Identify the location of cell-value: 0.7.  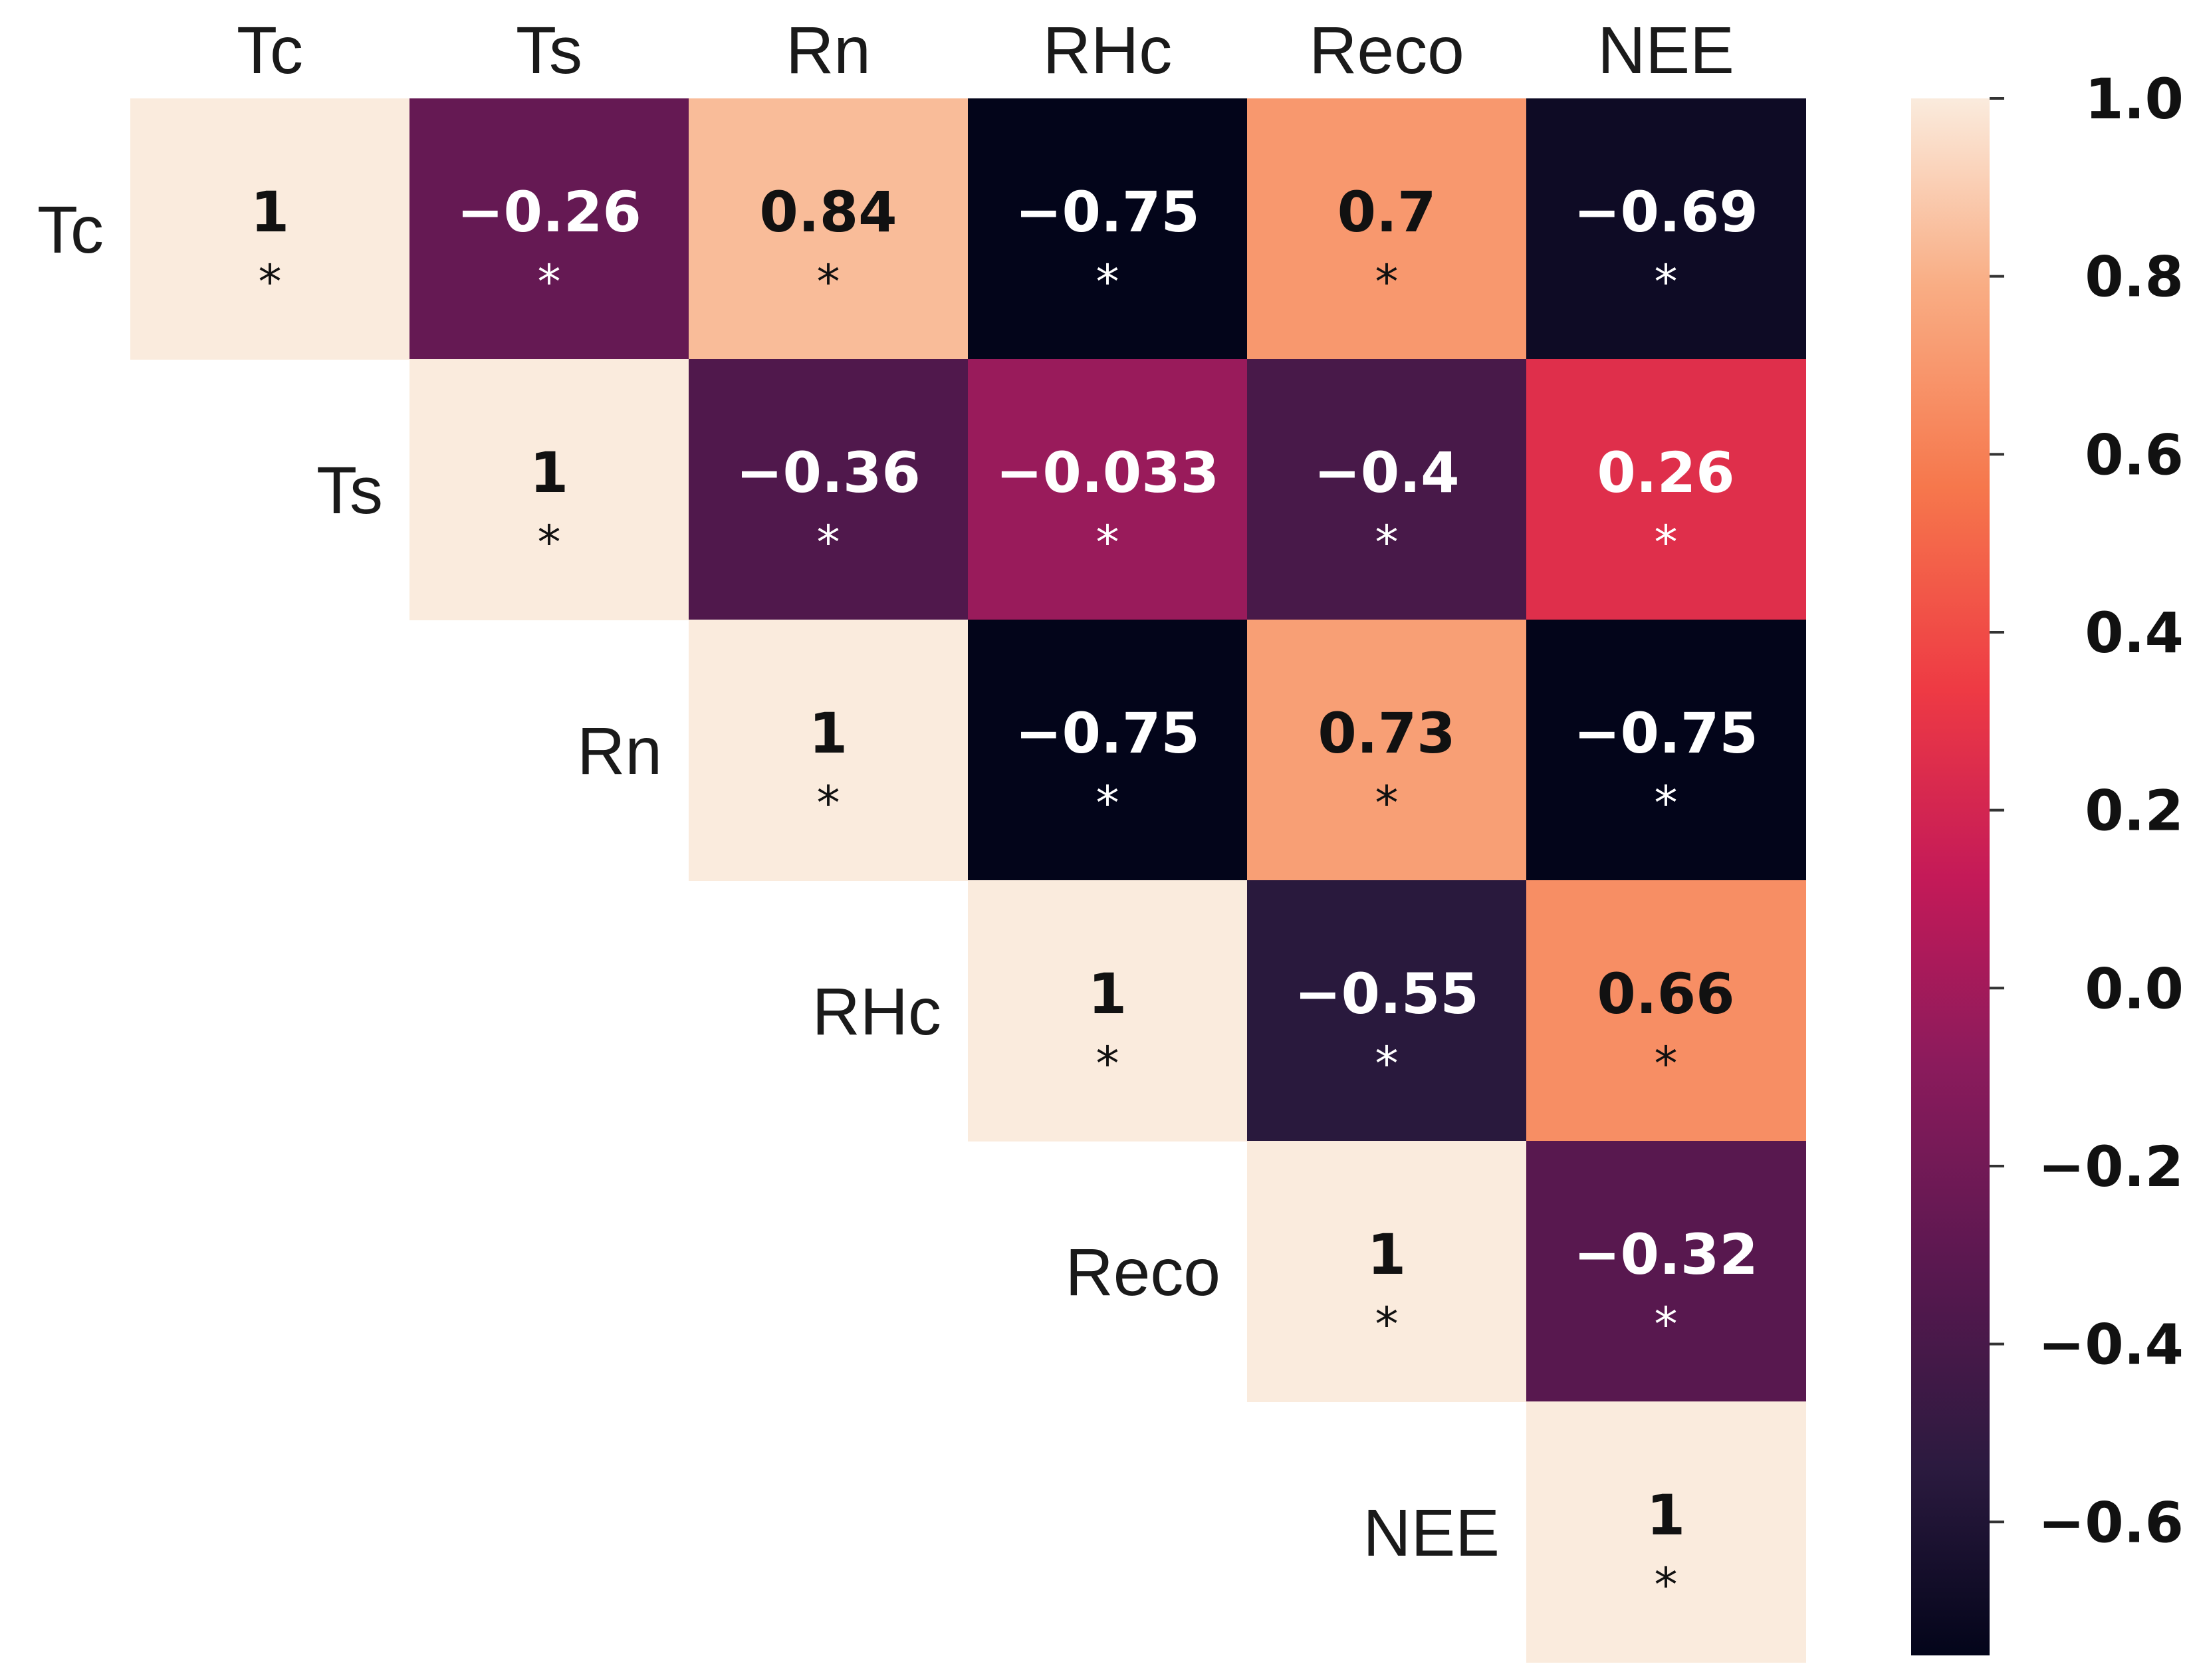
(1387, 212).